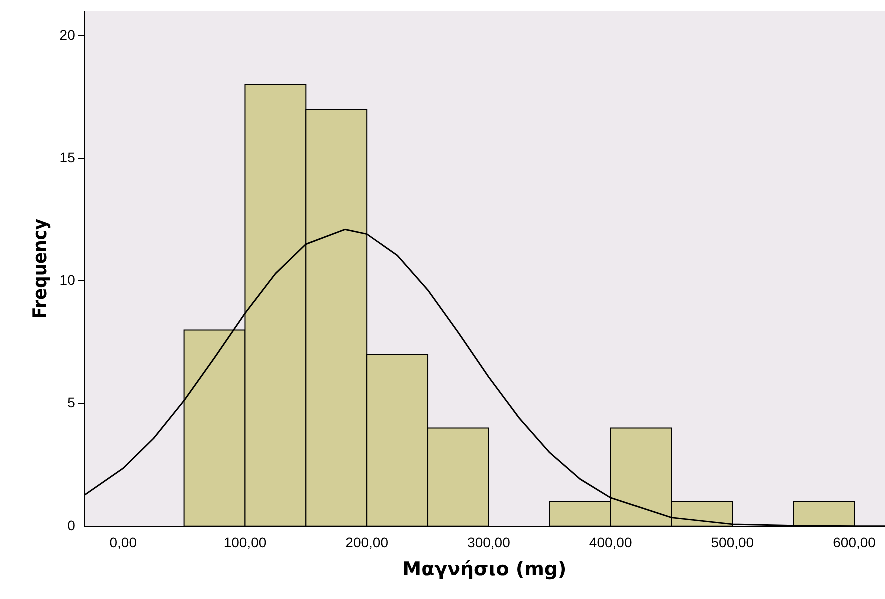 The height and width of the screenshot is (599, 885). Describe the element at coordinates (484, 569) in the screenshot. I see `x-axis-title: Μαγνήσιο (mg)` at that location.